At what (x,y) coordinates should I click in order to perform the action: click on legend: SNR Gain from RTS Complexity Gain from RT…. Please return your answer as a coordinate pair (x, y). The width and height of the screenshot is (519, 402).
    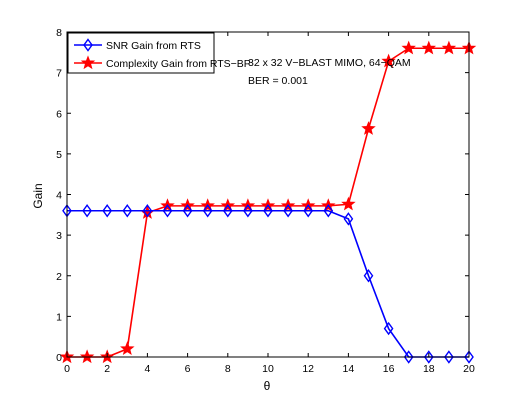
    Looking at the image, I should click on (159, 53).